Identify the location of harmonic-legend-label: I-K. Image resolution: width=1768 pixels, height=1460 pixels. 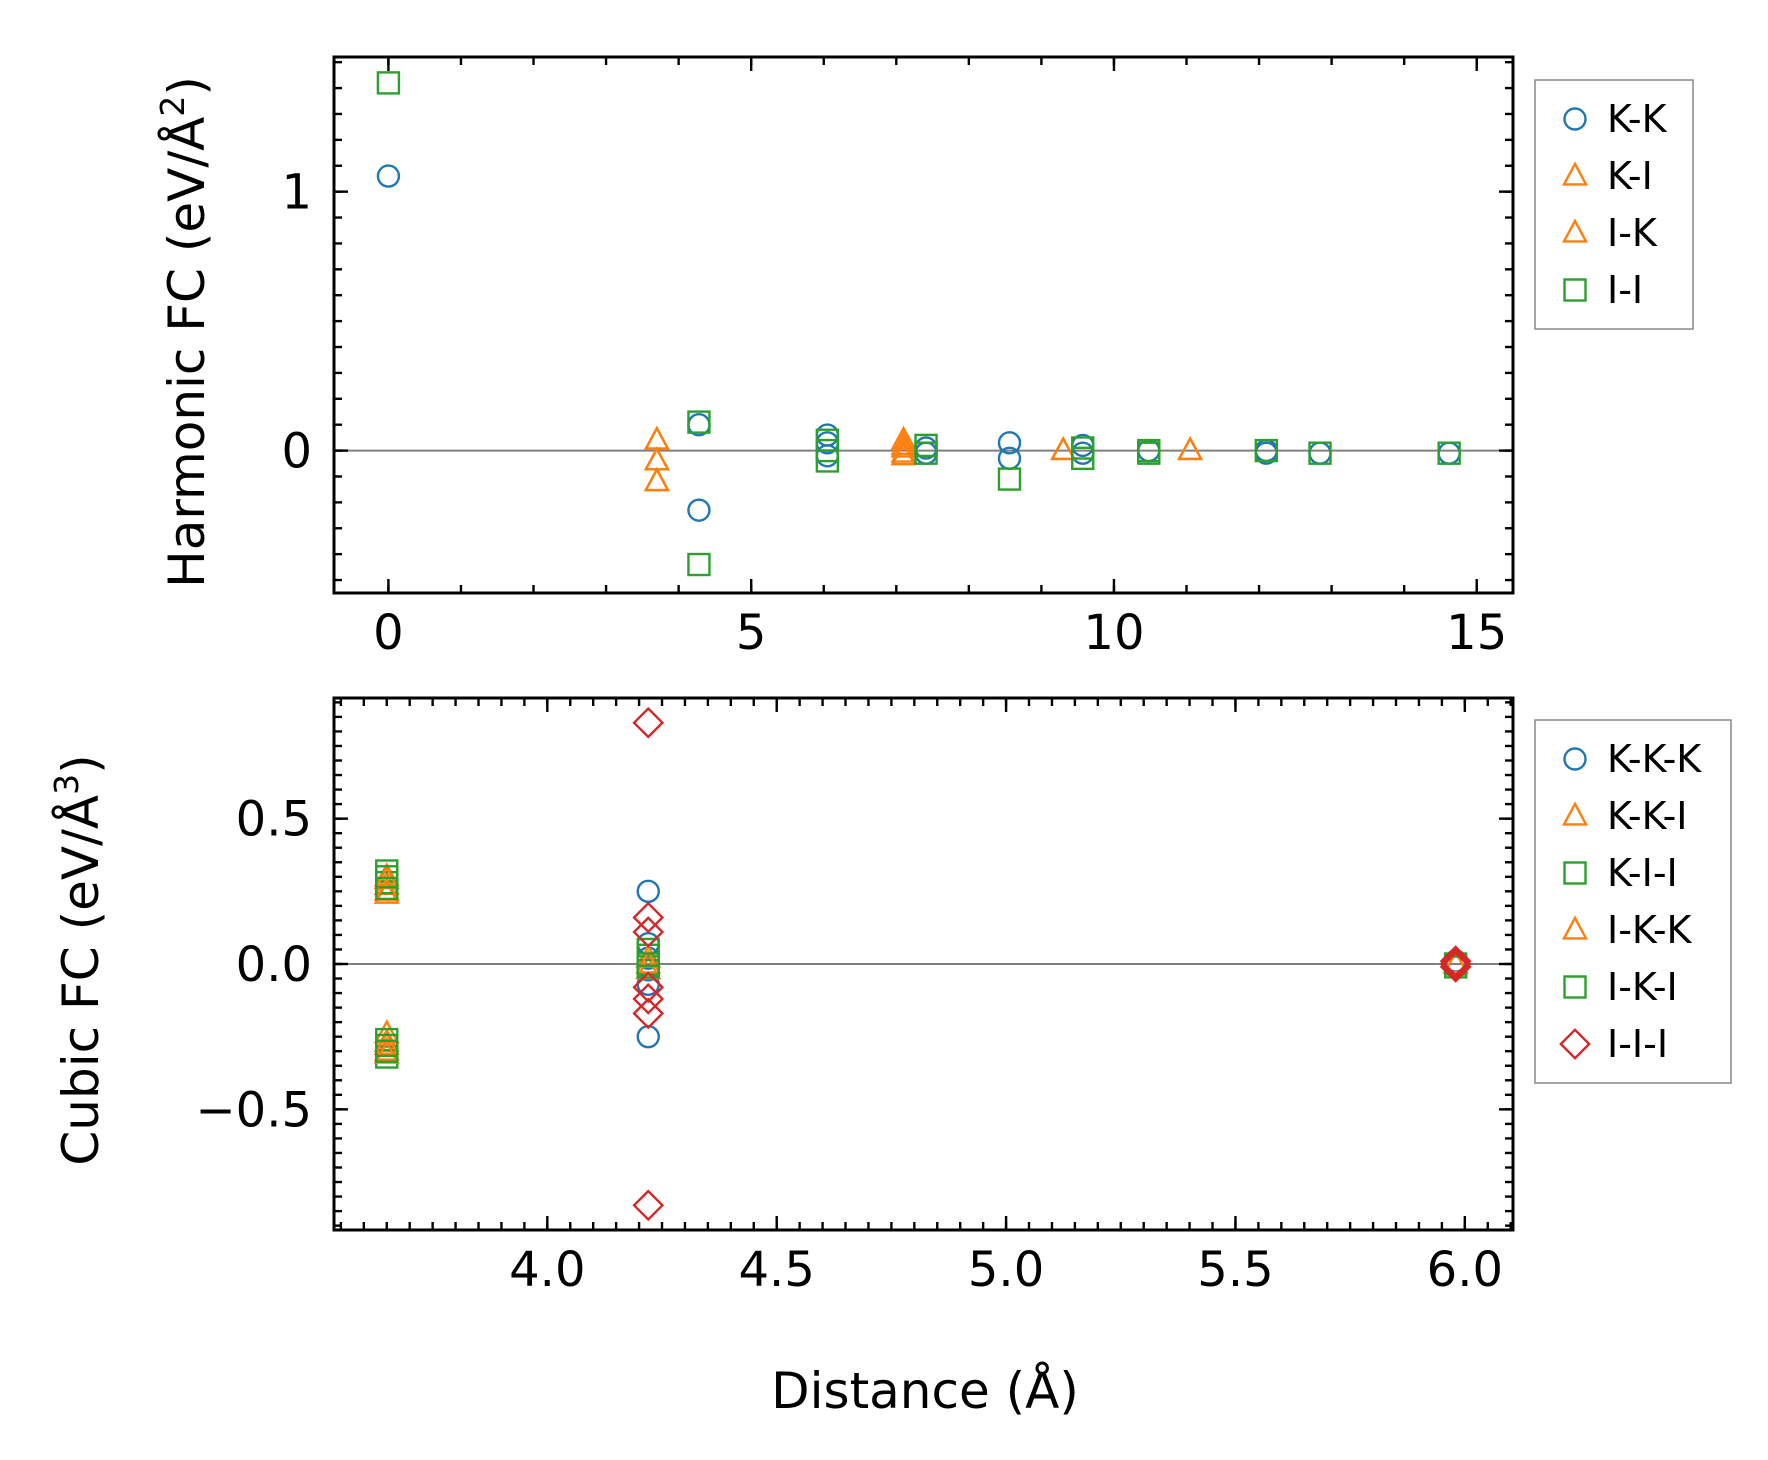
(1632, 233).